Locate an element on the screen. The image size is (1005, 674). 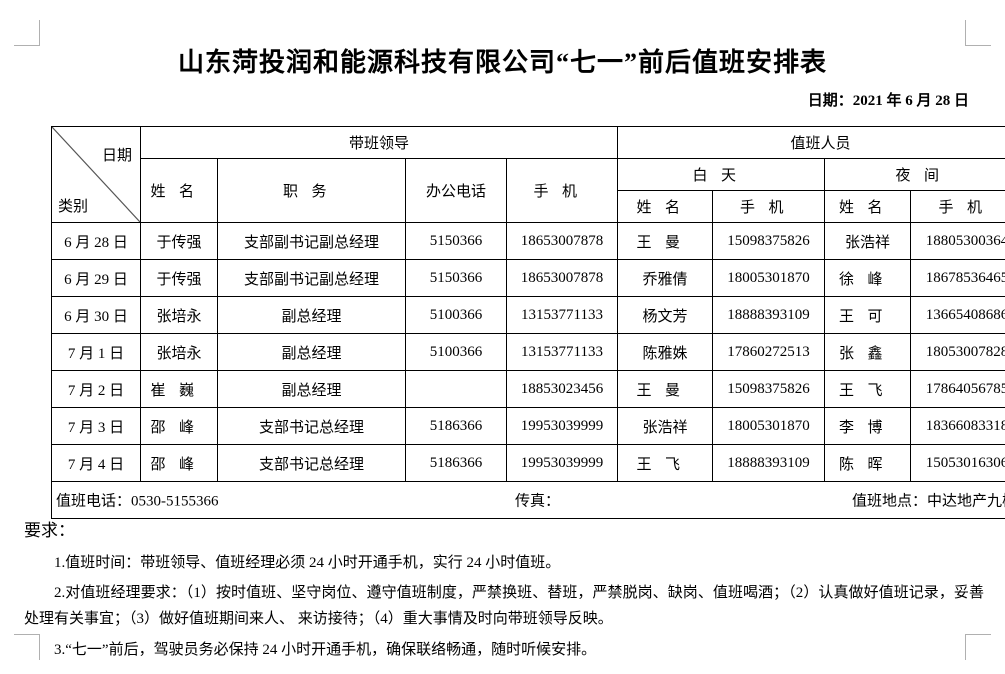
footer-location: 值班地点：中达地产九楼 is located at coordinates (928, 501).